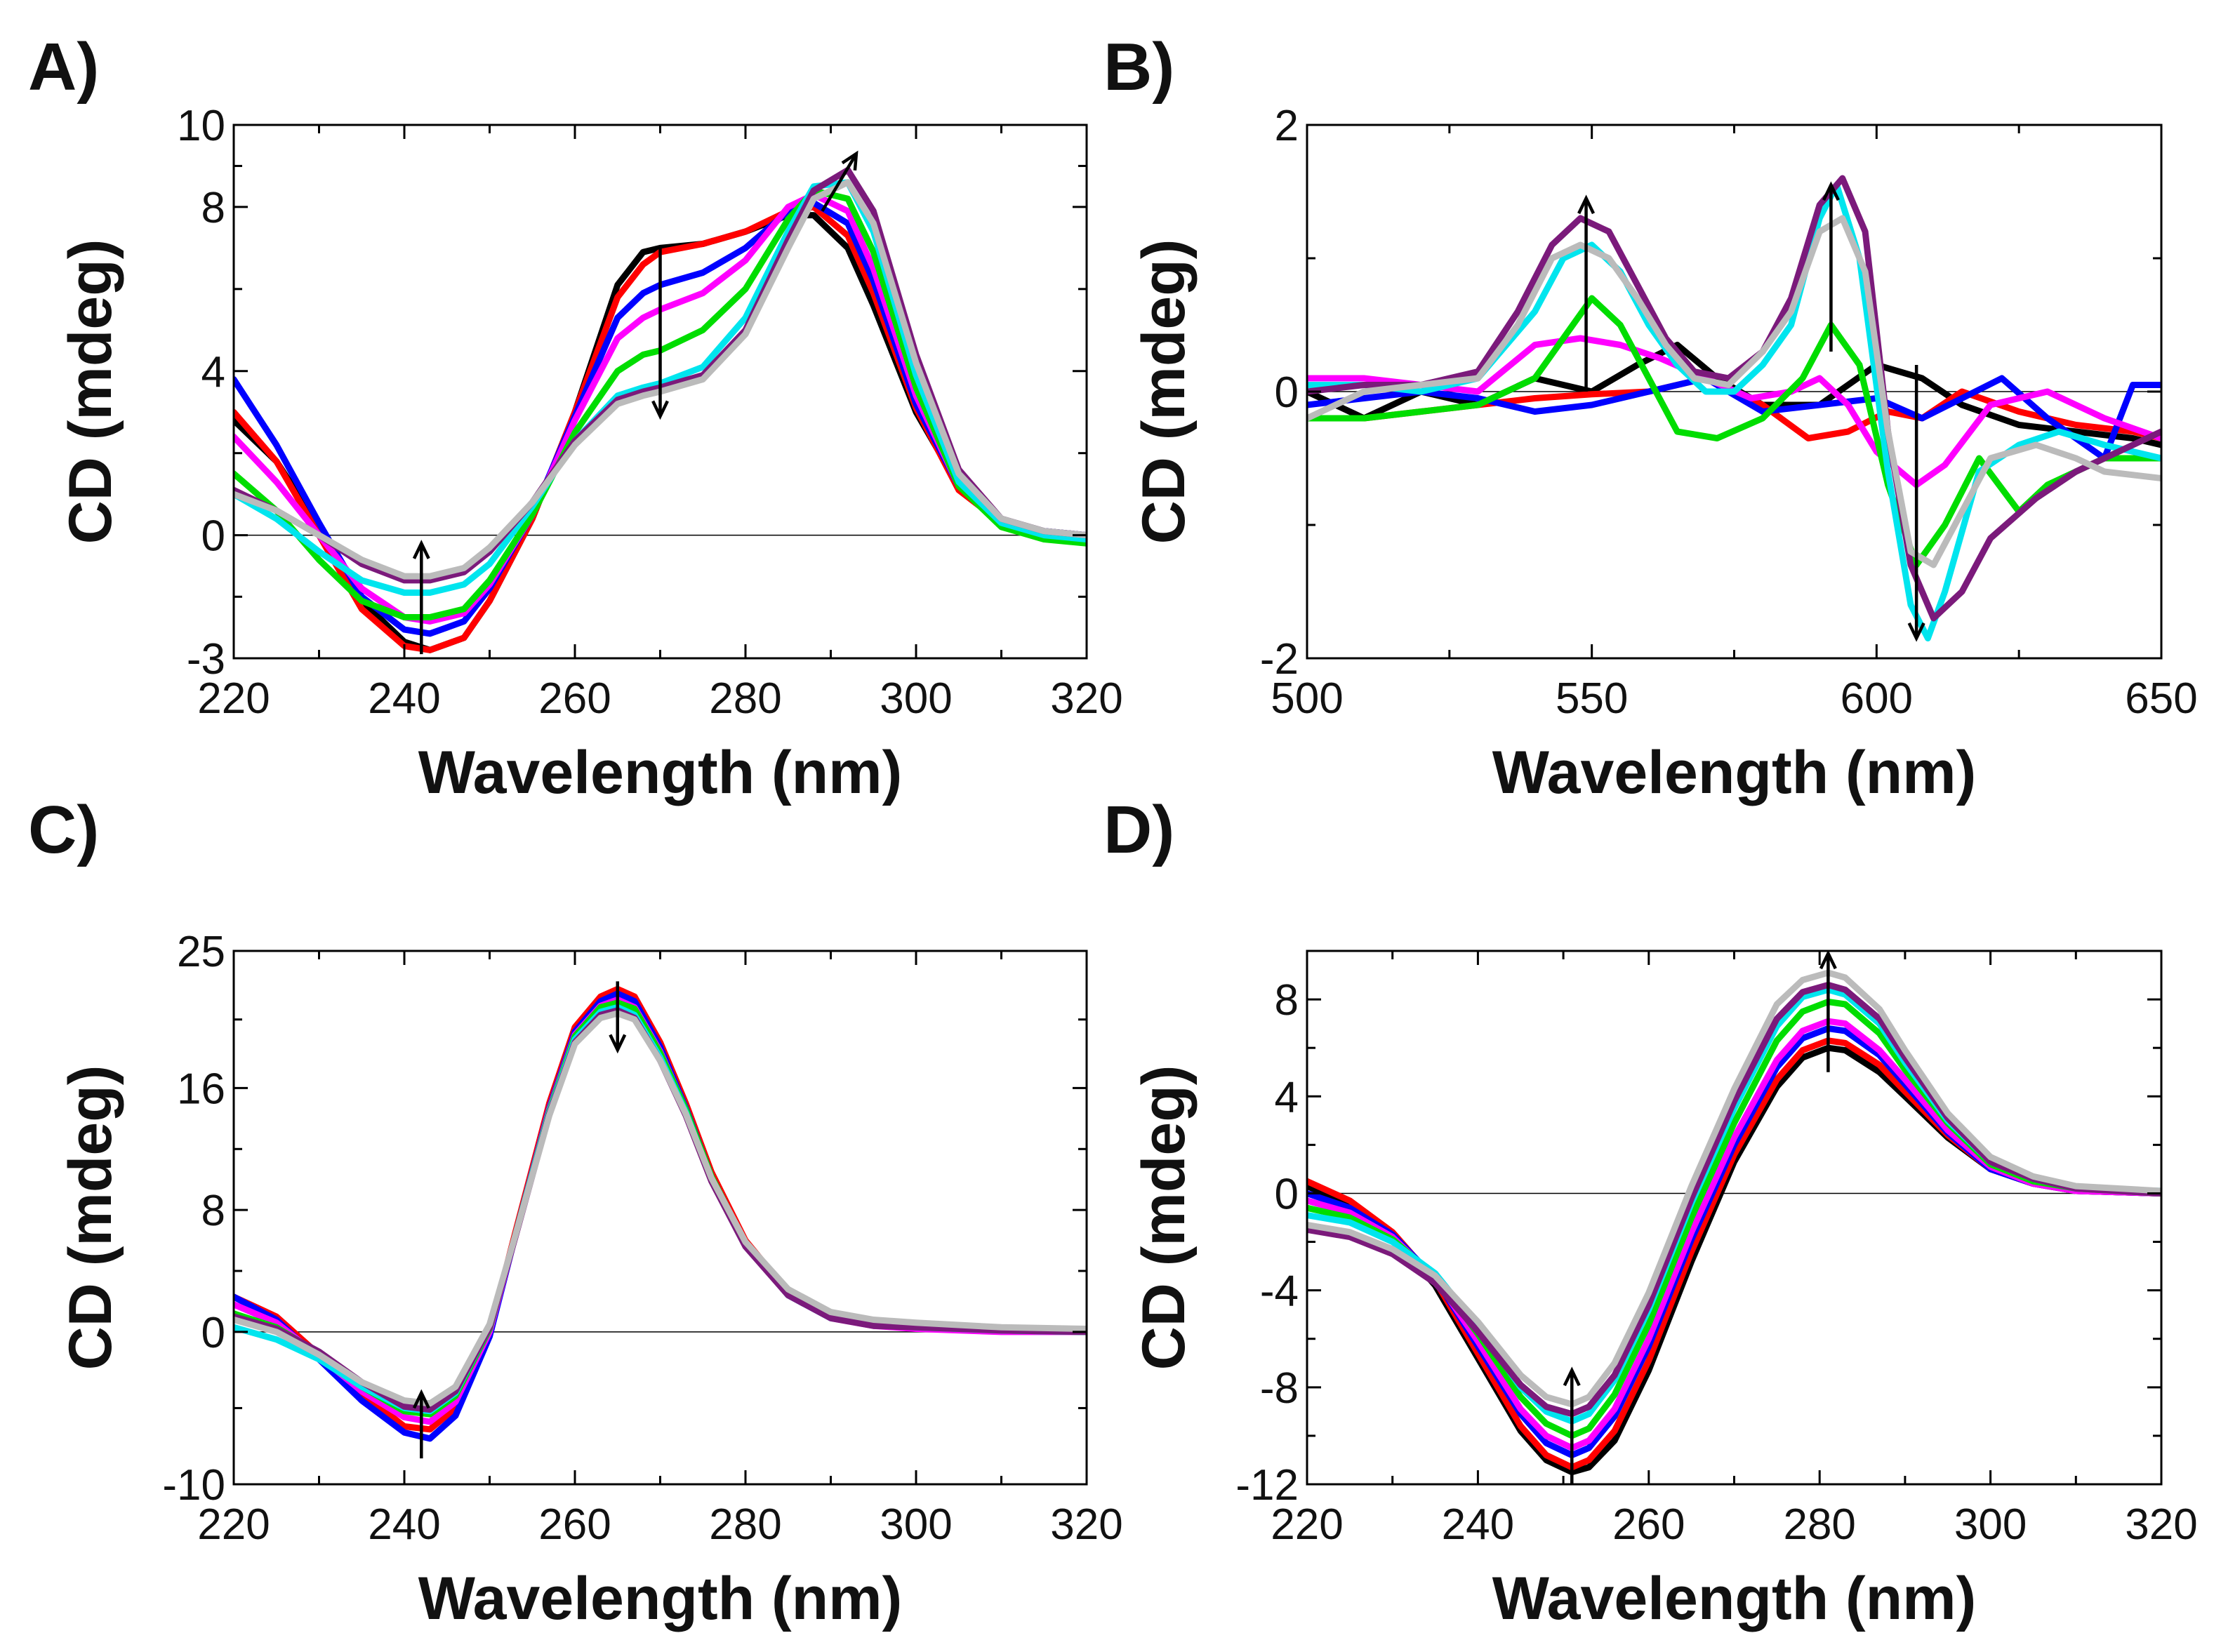  I want to click on y-tick-label: -2, so click(1279, 659).